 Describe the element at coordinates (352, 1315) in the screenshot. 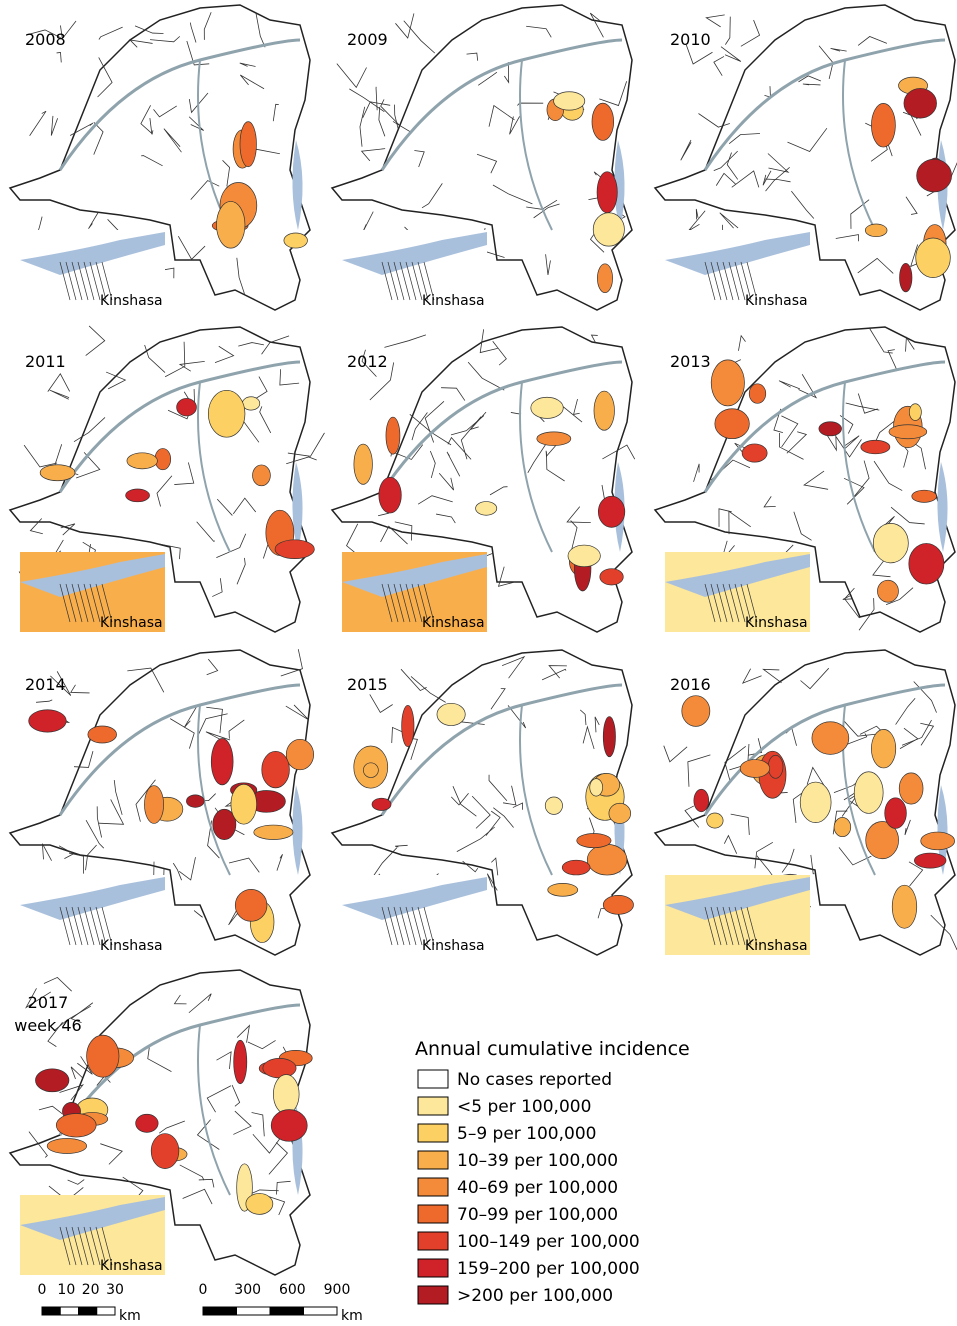

I see `scale-unit: km` at that location.